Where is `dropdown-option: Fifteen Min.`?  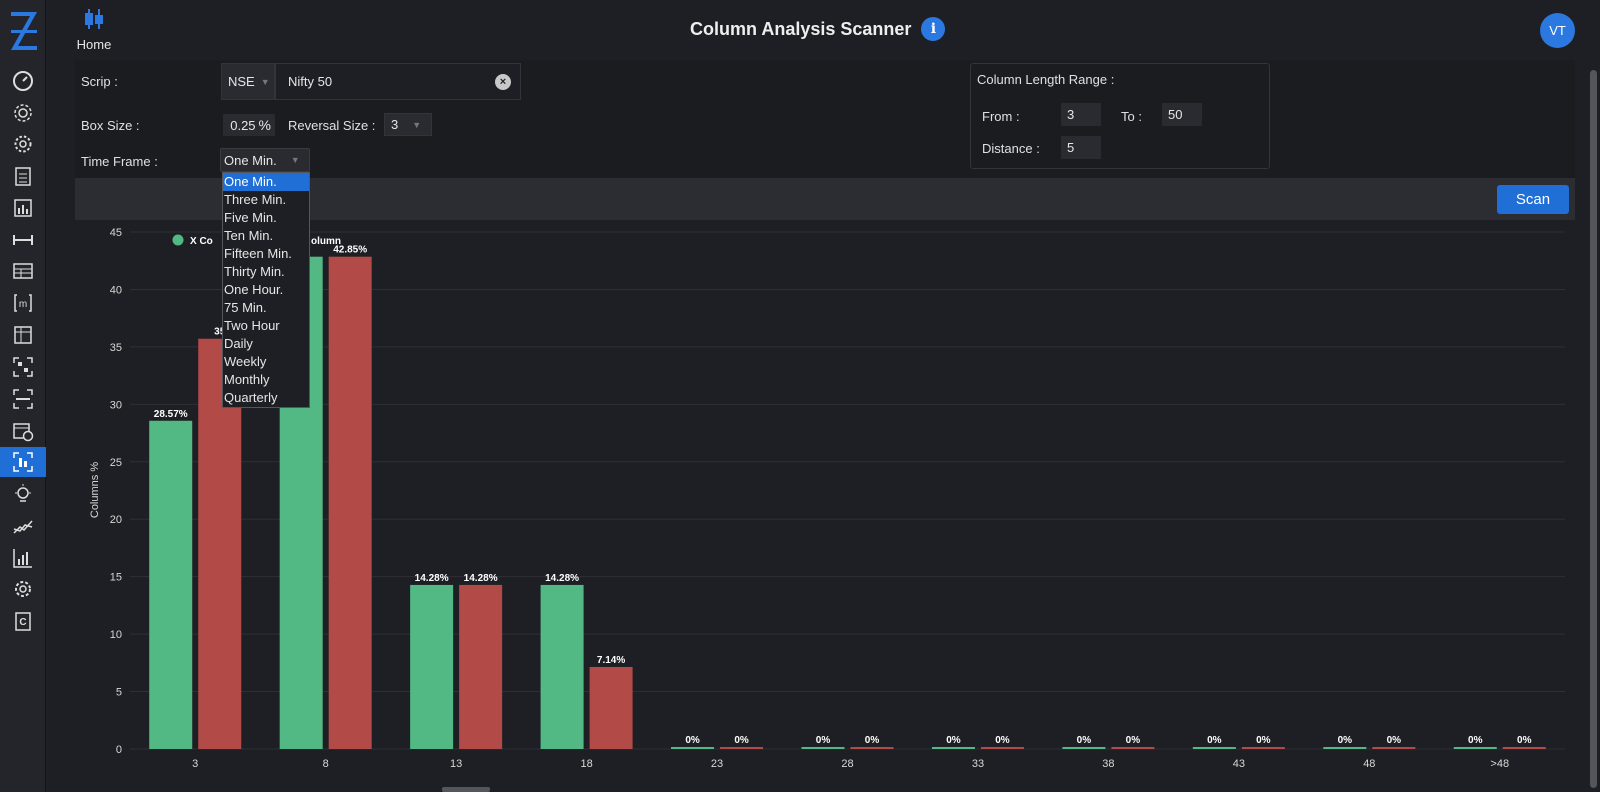
dropdown-option: Fifteen Min. is located at coordinates (258, 253).